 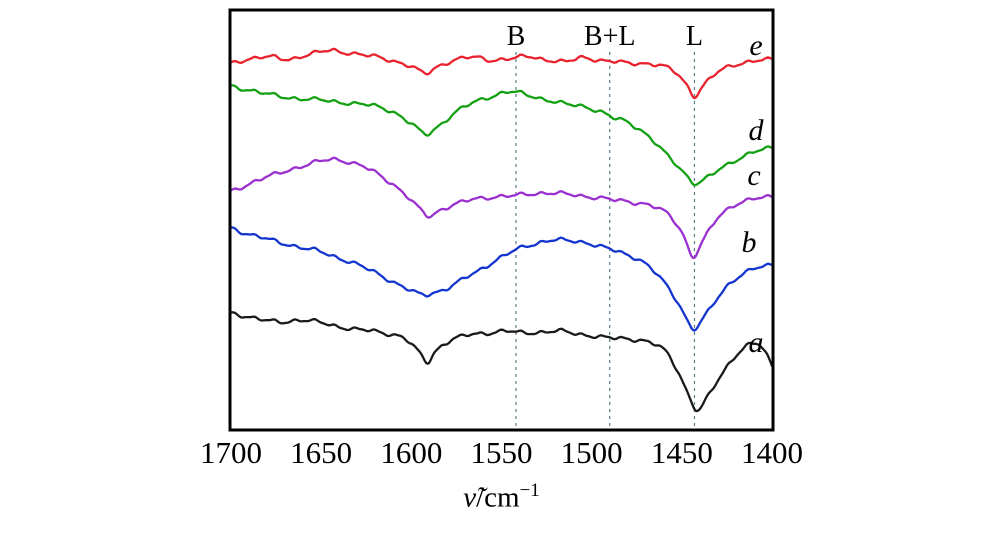 I want to click on annotation-label-L: L, so click(x=694, y=36).